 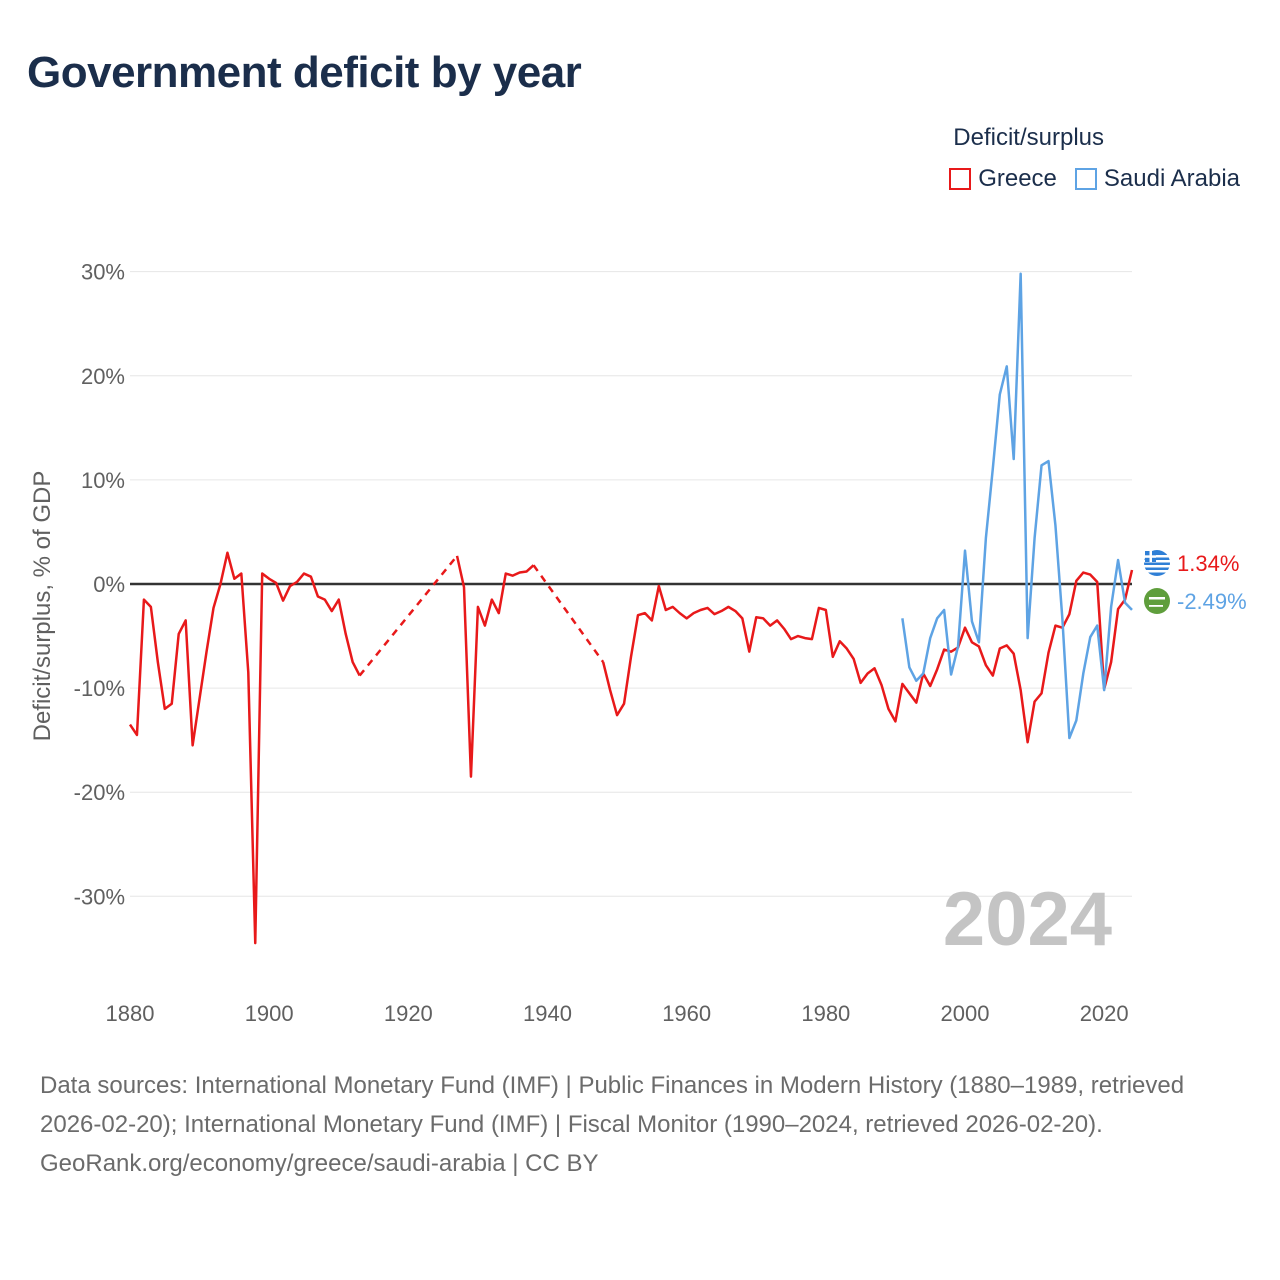 I want to click on legend-swatch-saudi-arabia, so click(x=1085, y=179).